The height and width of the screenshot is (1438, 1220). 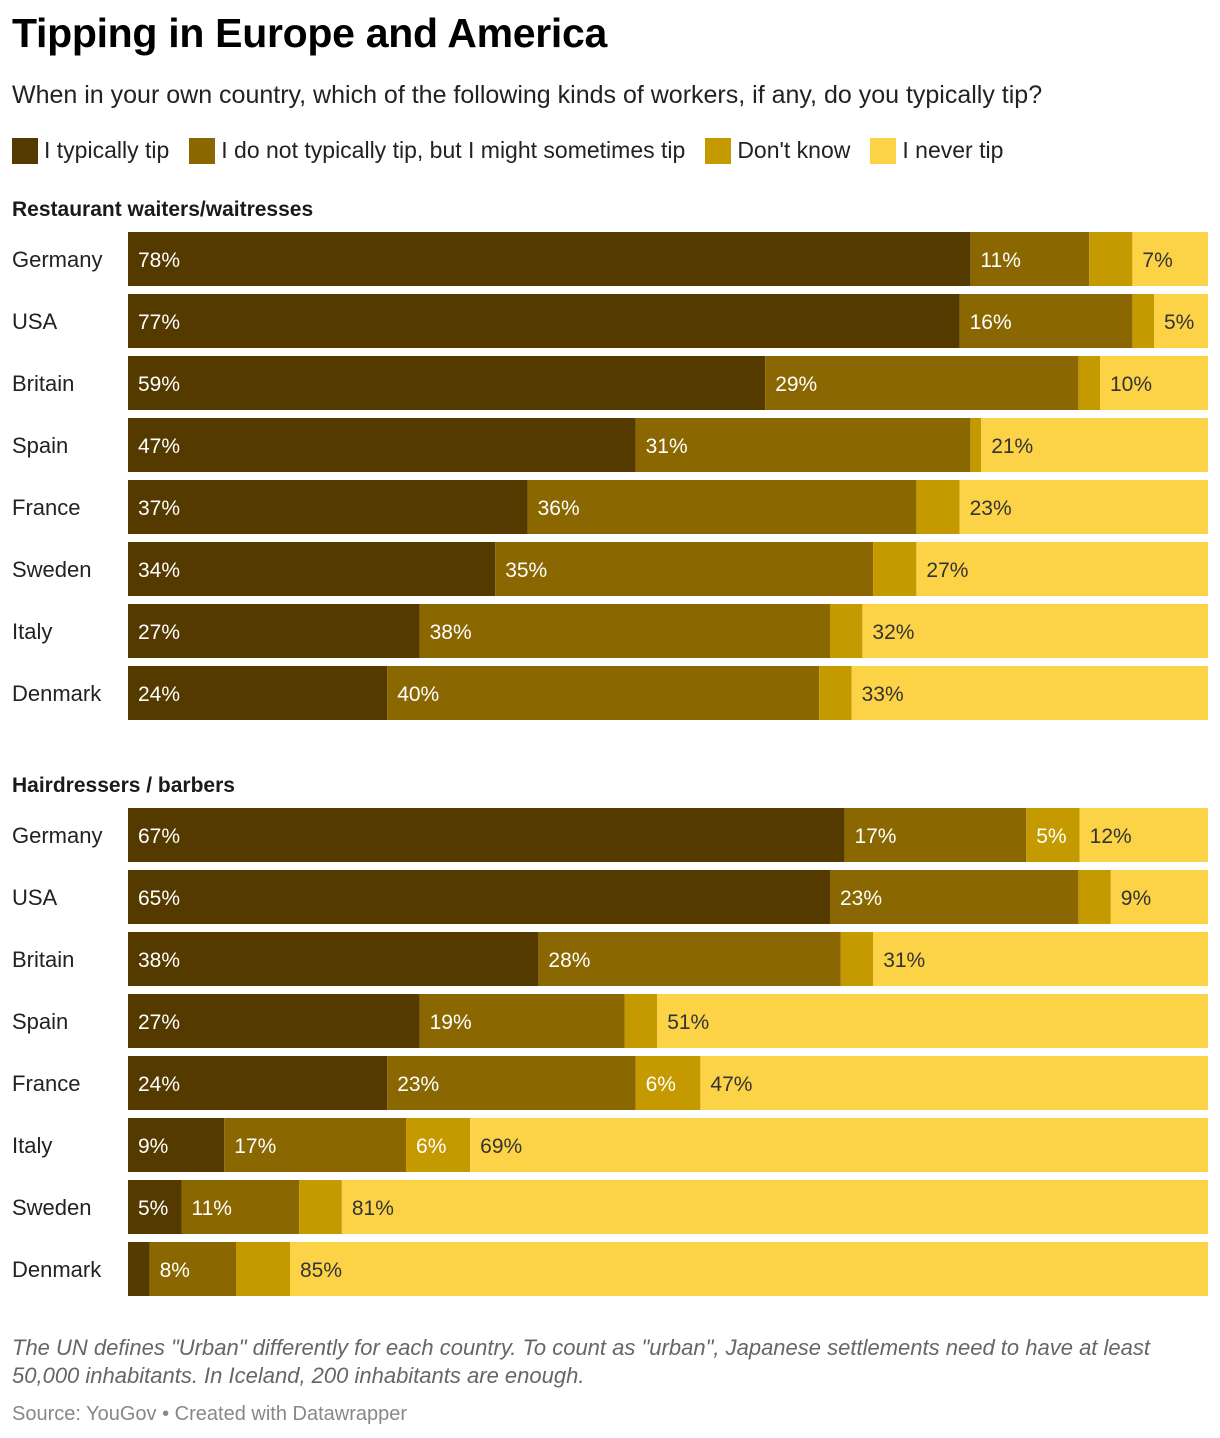 What do you see at coordinates (159, 260) in the screenshot?
I see `data-label: 78%` at bounding box center [159, 260].